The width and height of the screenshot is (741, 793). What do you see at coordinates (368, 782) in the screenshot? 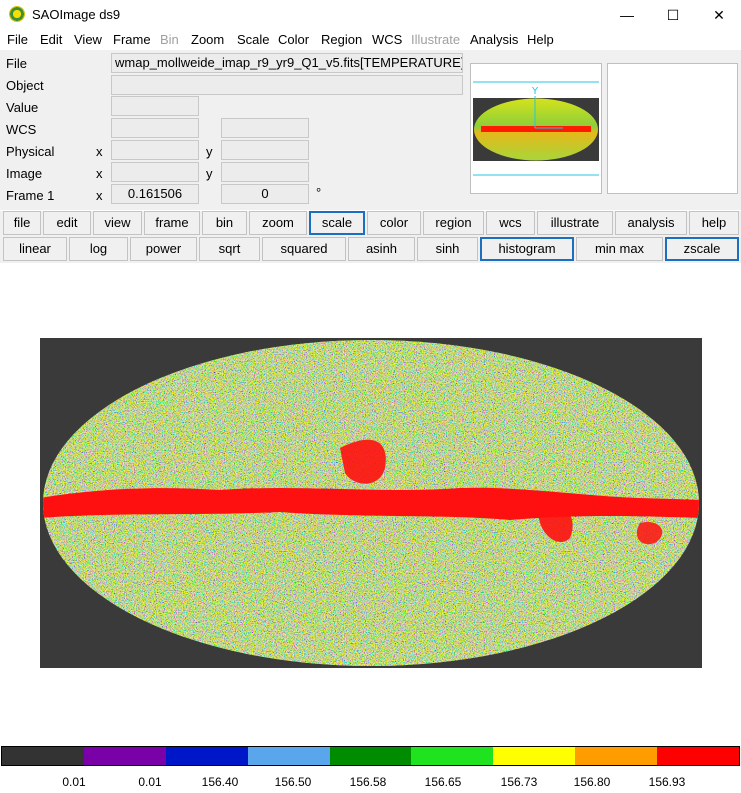
I see `colorbar-tick-label: 156.58` at bounding box center [368, 782].